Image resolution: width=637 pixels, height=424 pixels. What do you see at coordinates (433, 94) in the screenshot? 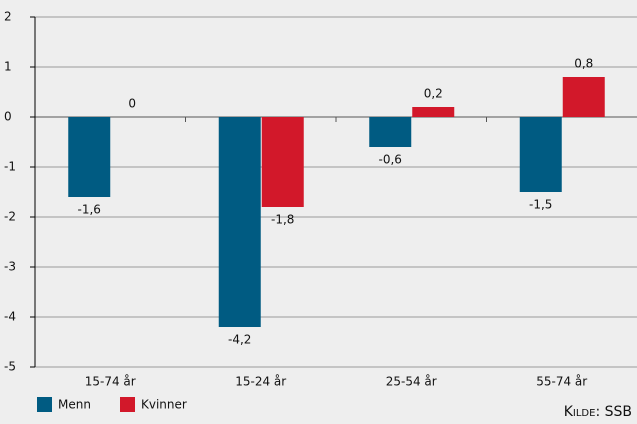
I see `value-label: 0,2` at bounding box center [433, 94].